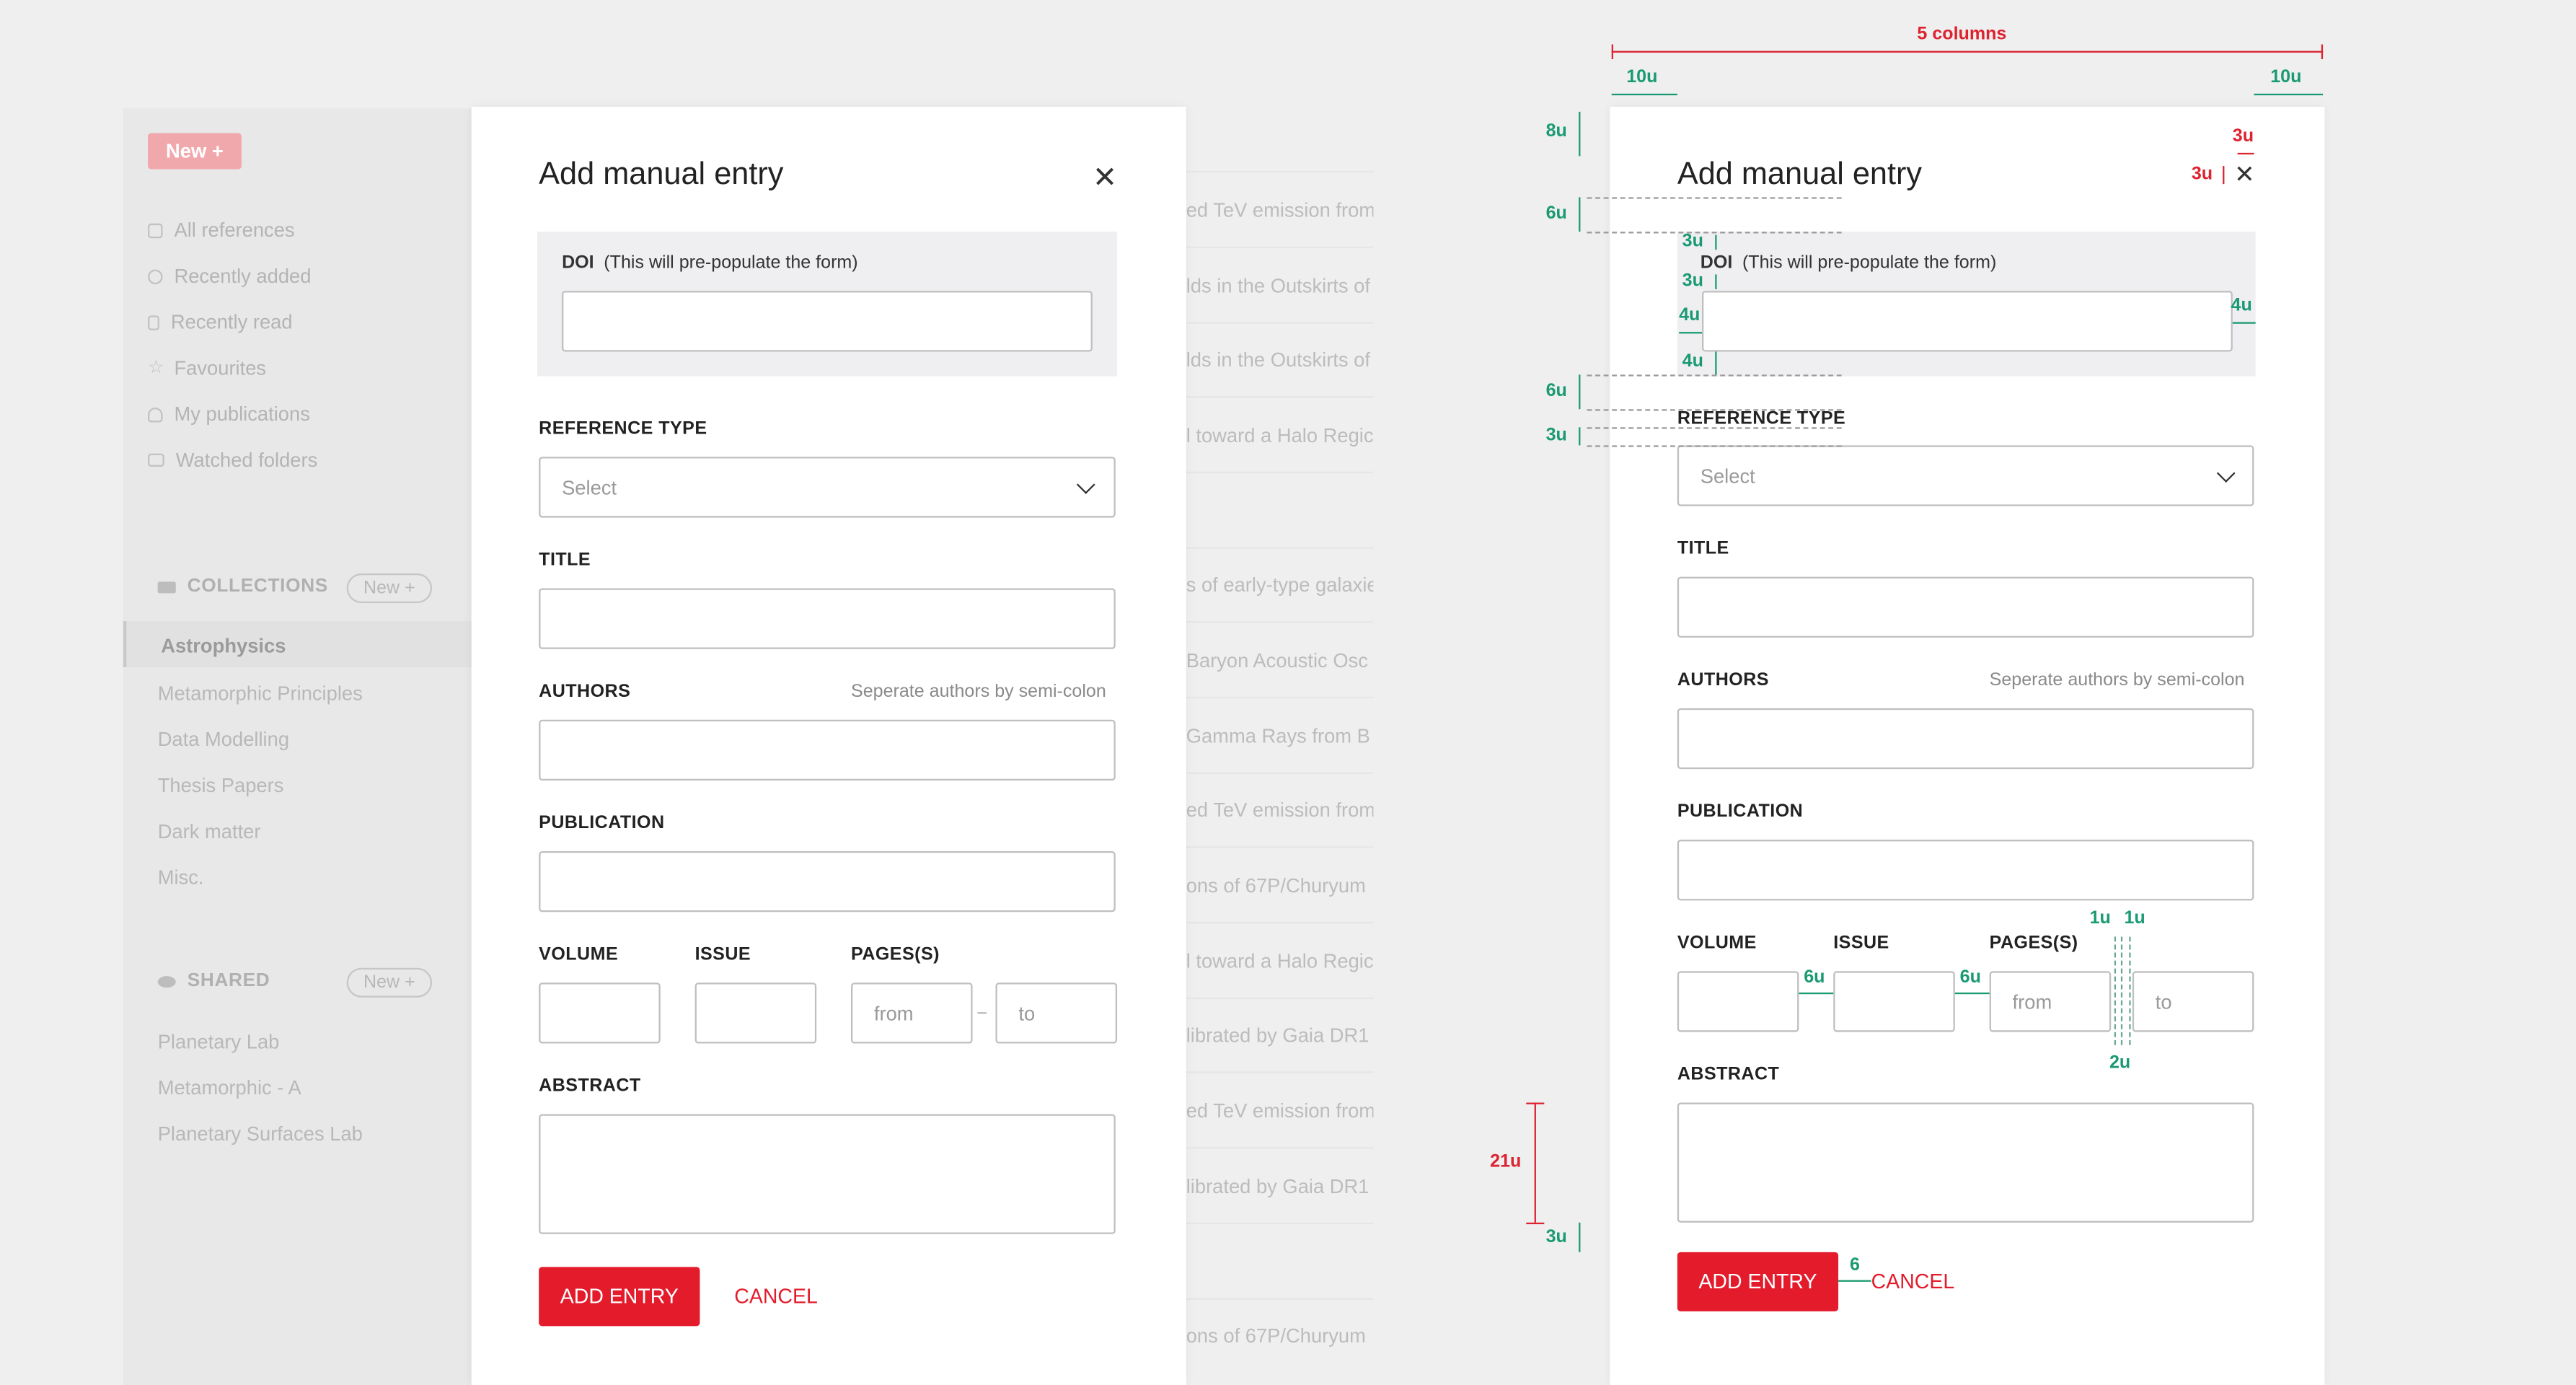  What do you see at coordinates (209, 831) in the screenshot?
I see `collection-item: Dark matter` at bounding box center [209, 831].